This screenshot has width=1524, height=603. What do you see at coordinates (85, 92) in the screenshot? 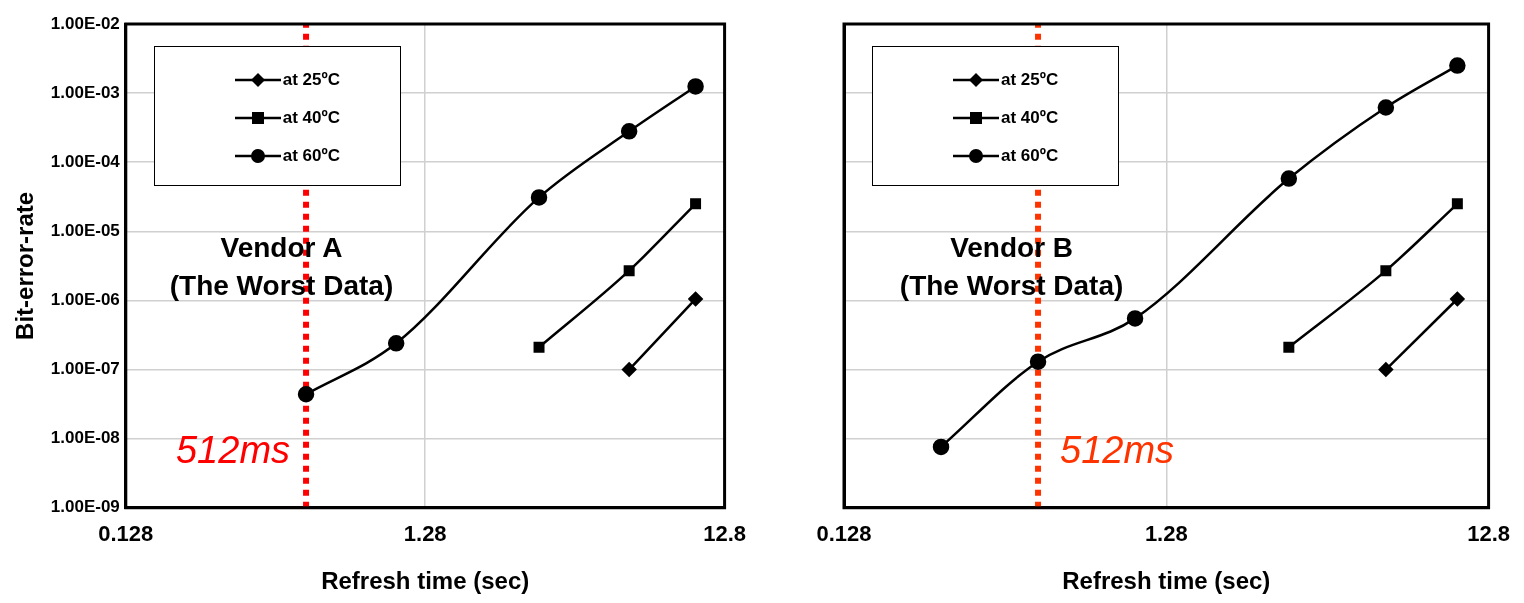
I see `y-tick-label: 1.00E-03` at bounding box center [85, 92].